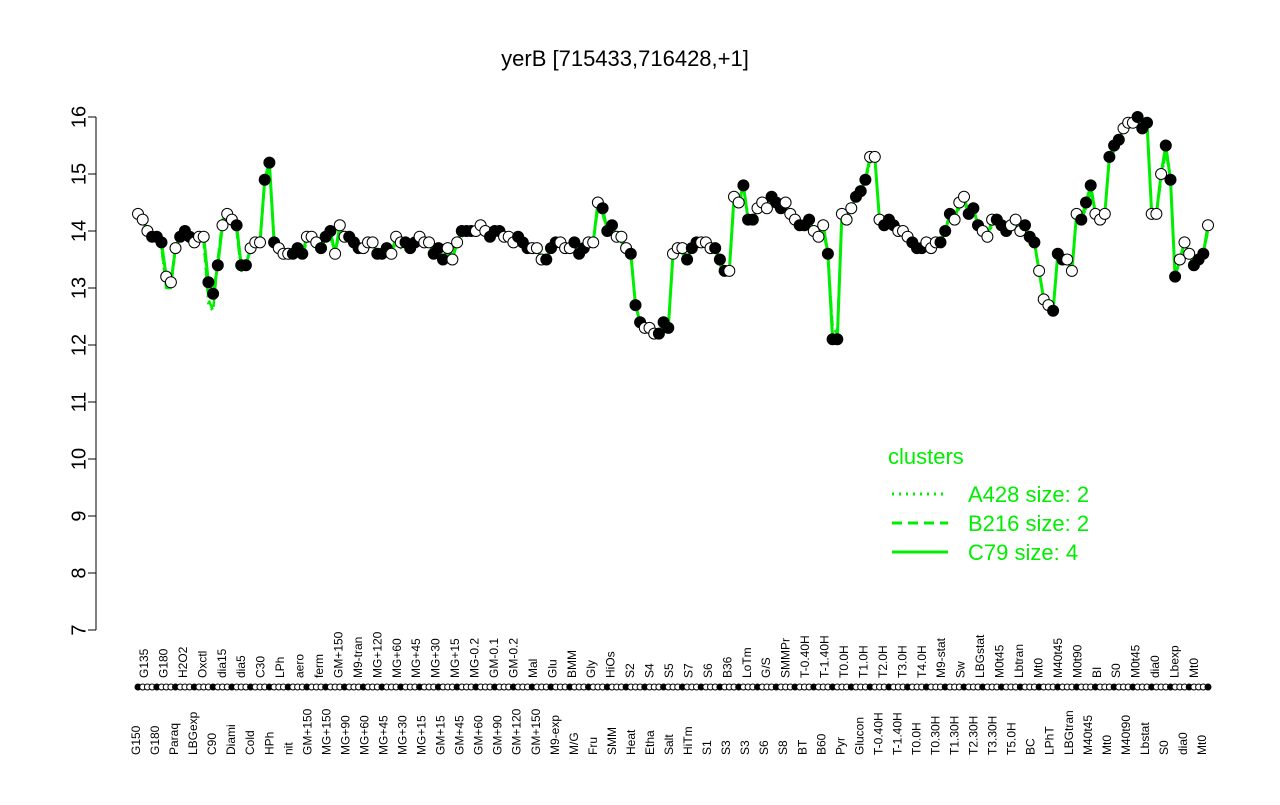  I want to click on x-tick-label: HiOs, so click(611, 664).